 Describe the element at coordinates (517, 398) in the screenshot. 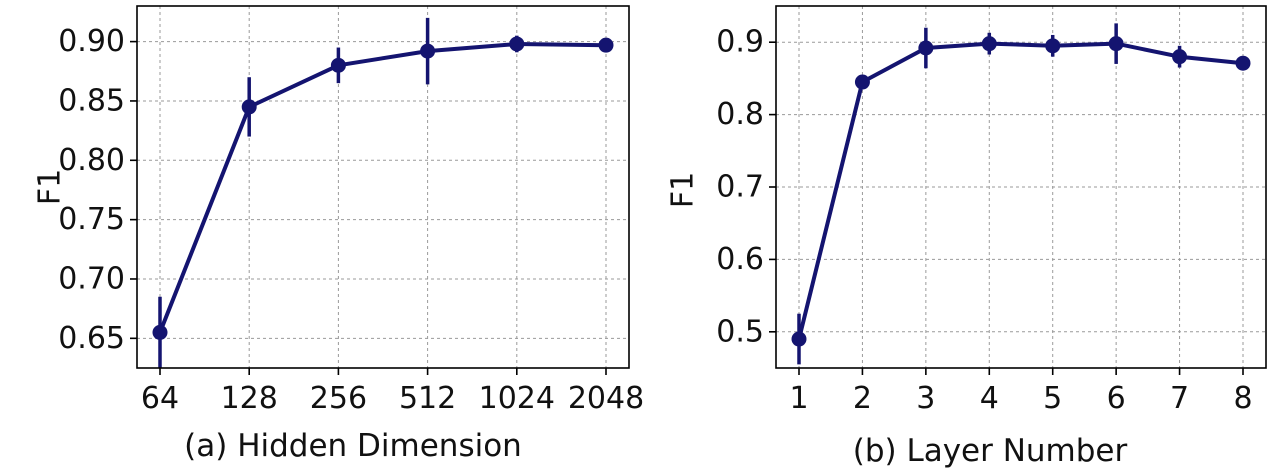

I see `chart-a-x-tick-label: 1024` at that location.